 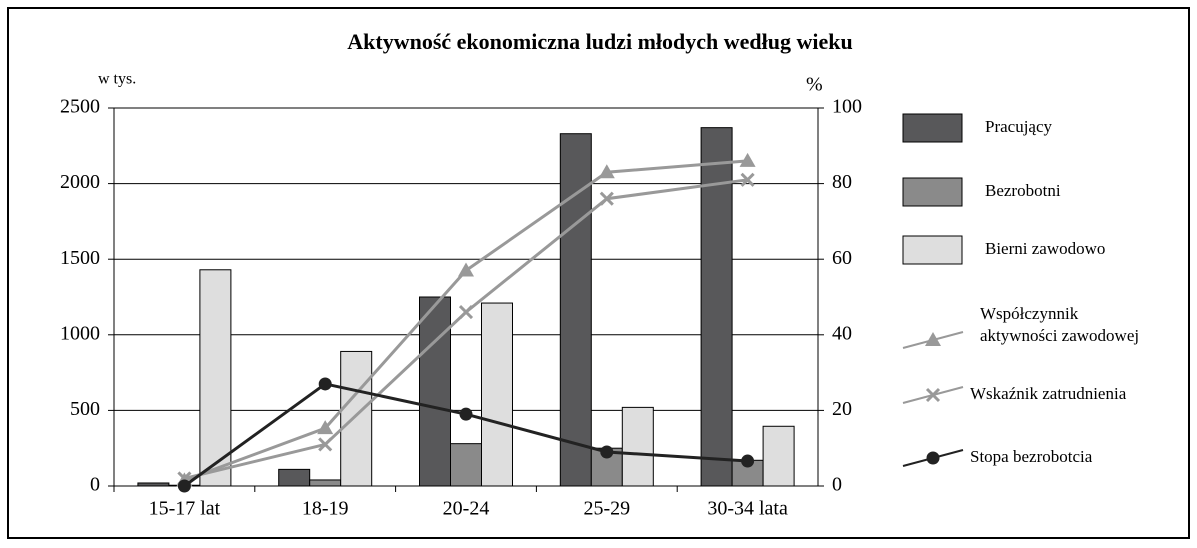 What do you see at coordinates (325, 509) in the screenshot?
I see `x-tick-label: 18-19` at bounding box center [325, 509].